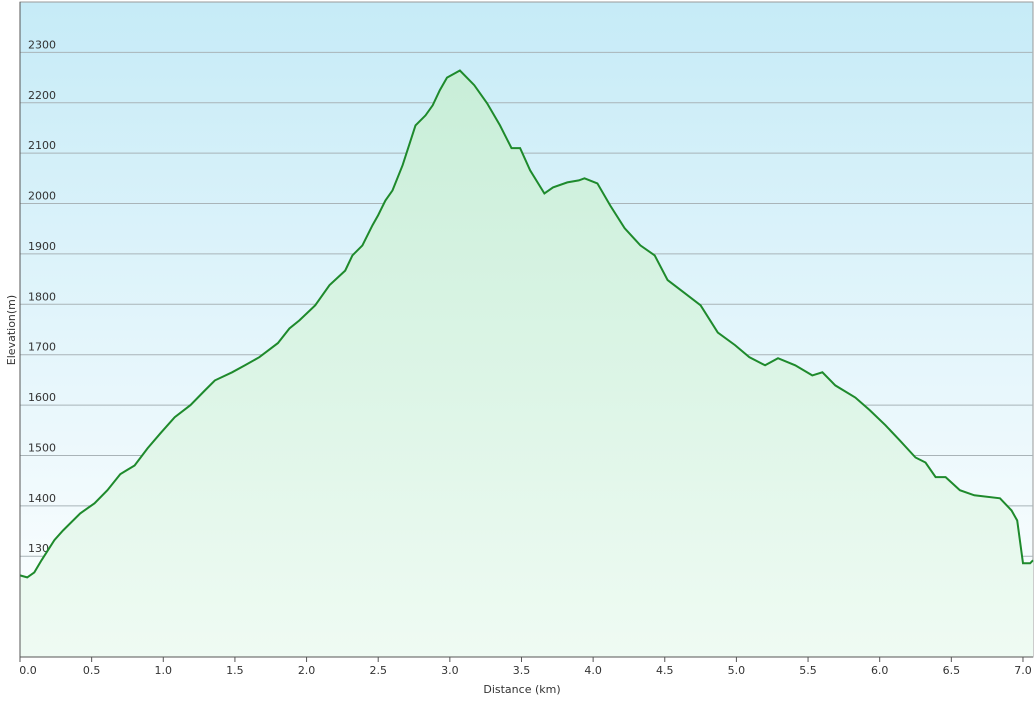  I want to click on x-tick-label: 7.0, so click(1023, 670).